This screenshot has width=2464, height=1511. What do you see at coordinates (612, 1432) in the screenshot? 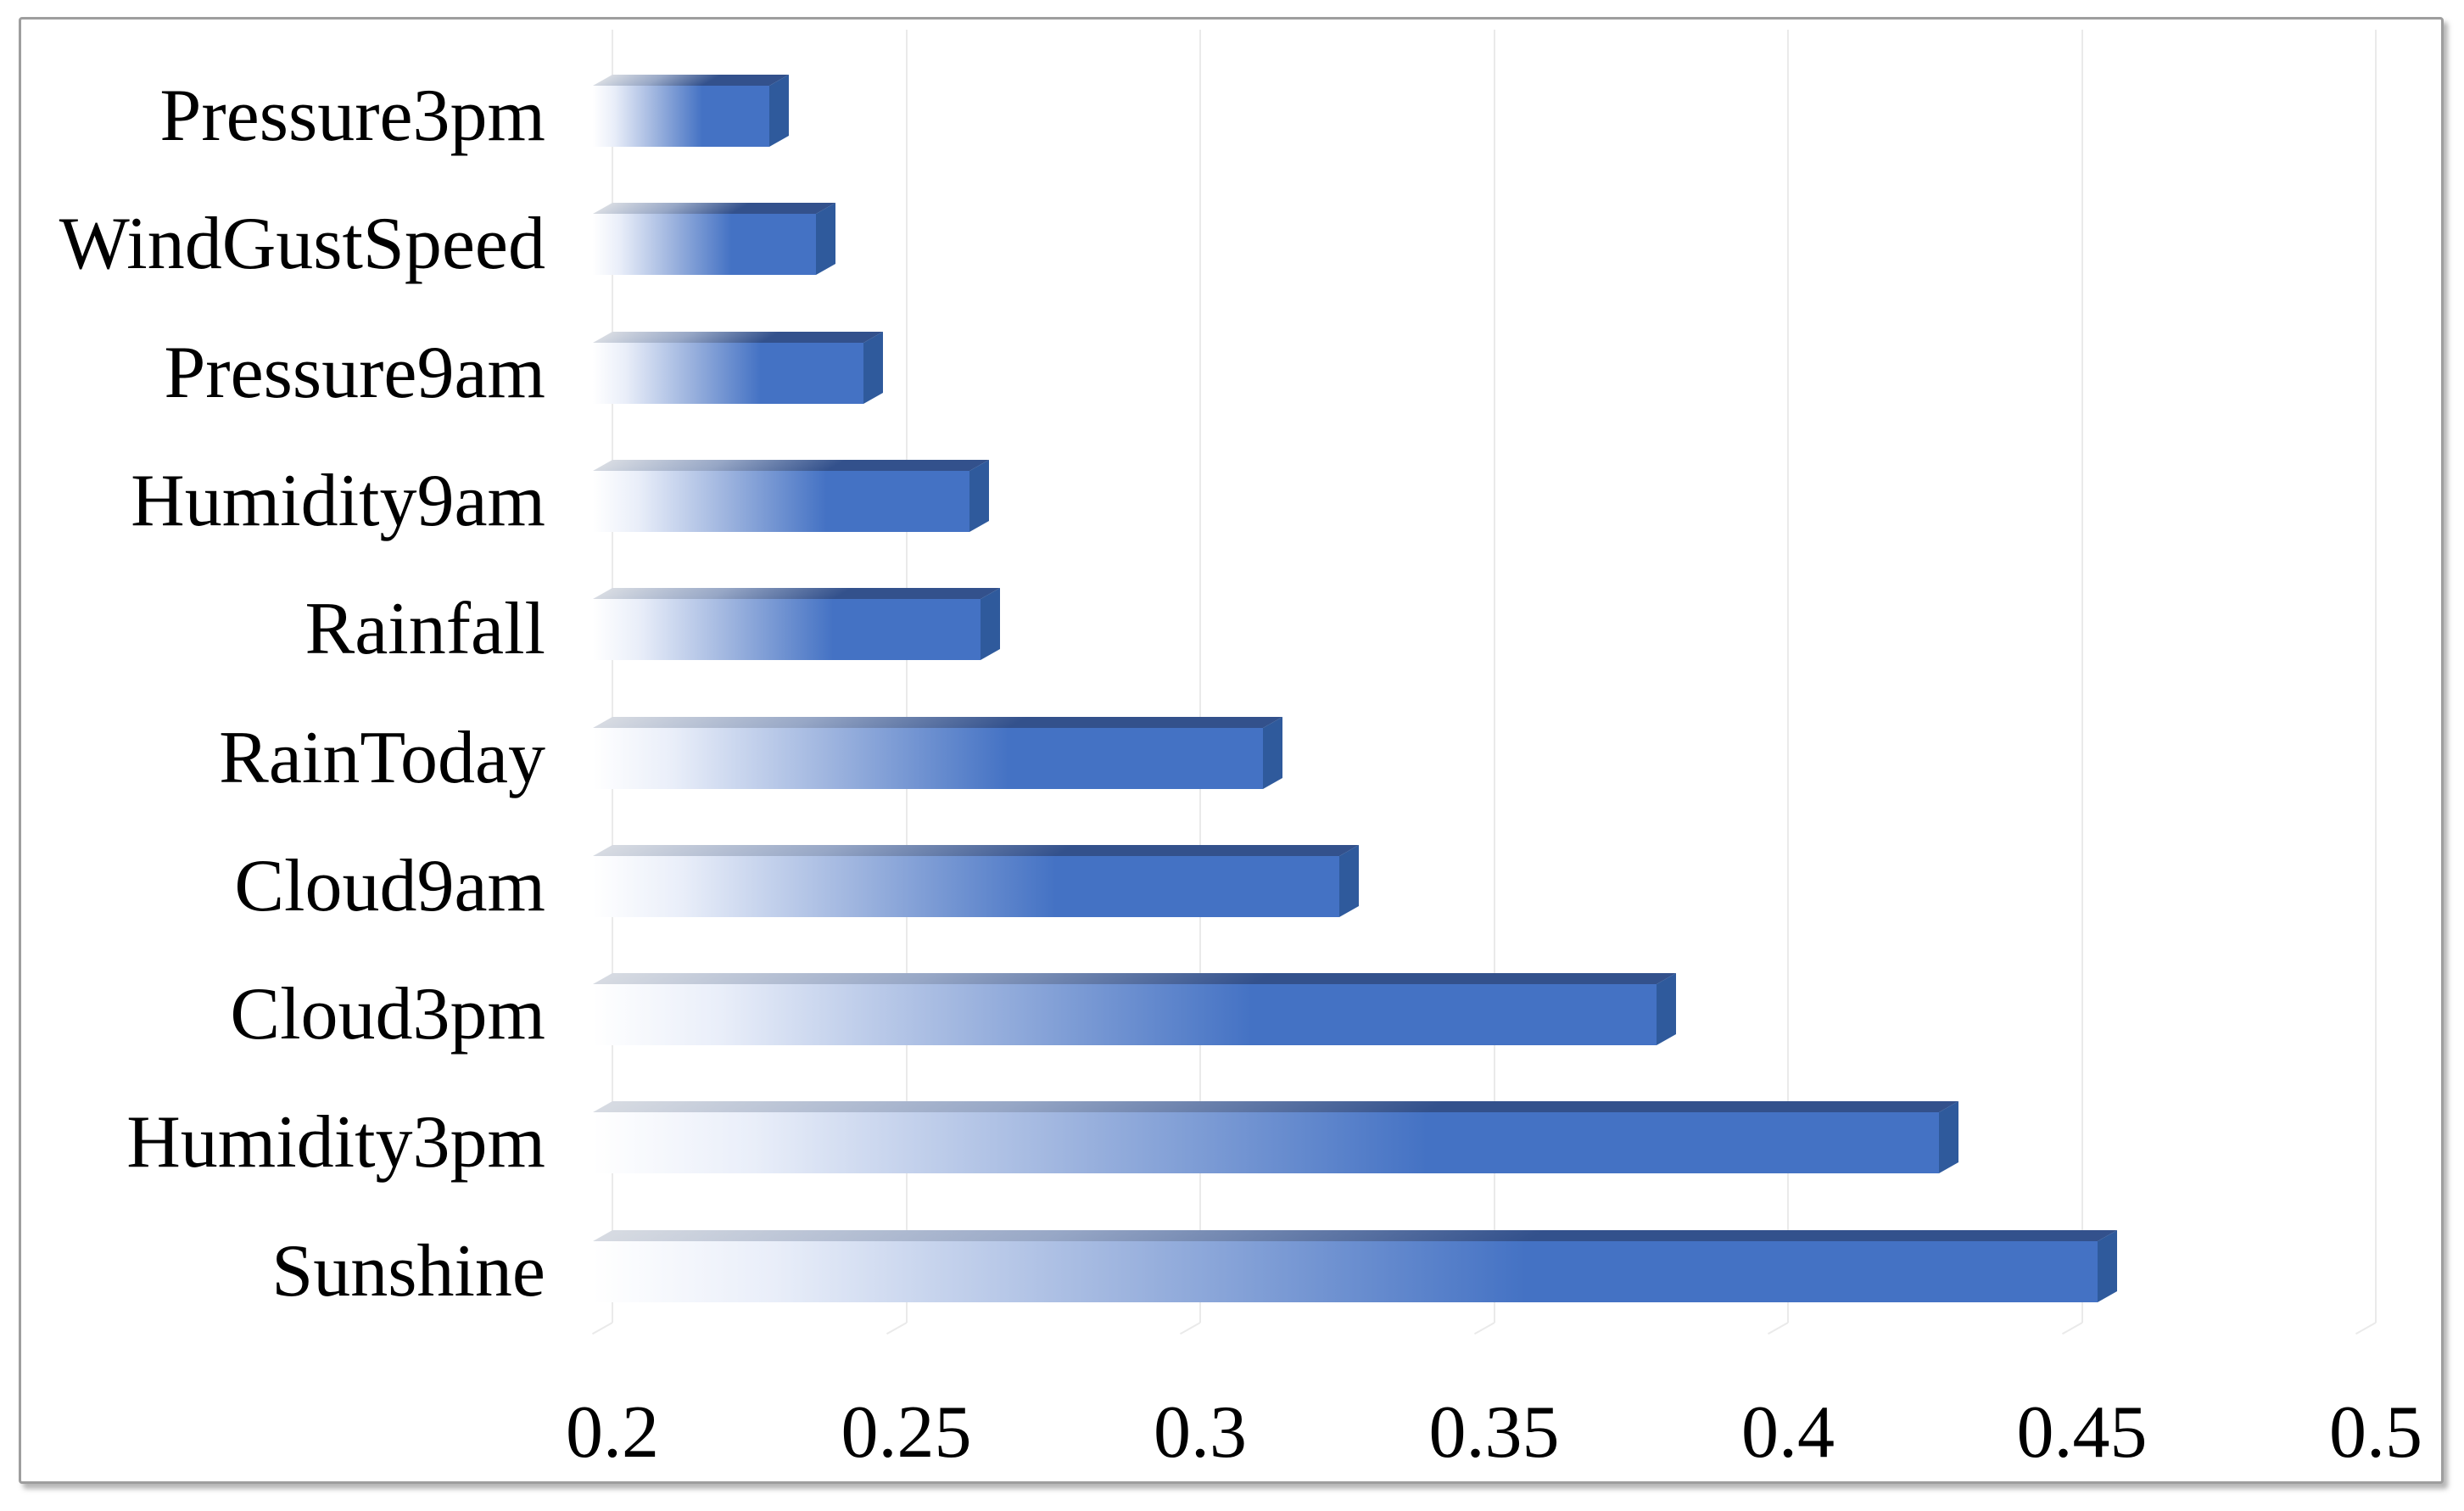
I see `x-tick-label: 0.2` at bounding box center [612, 1432].